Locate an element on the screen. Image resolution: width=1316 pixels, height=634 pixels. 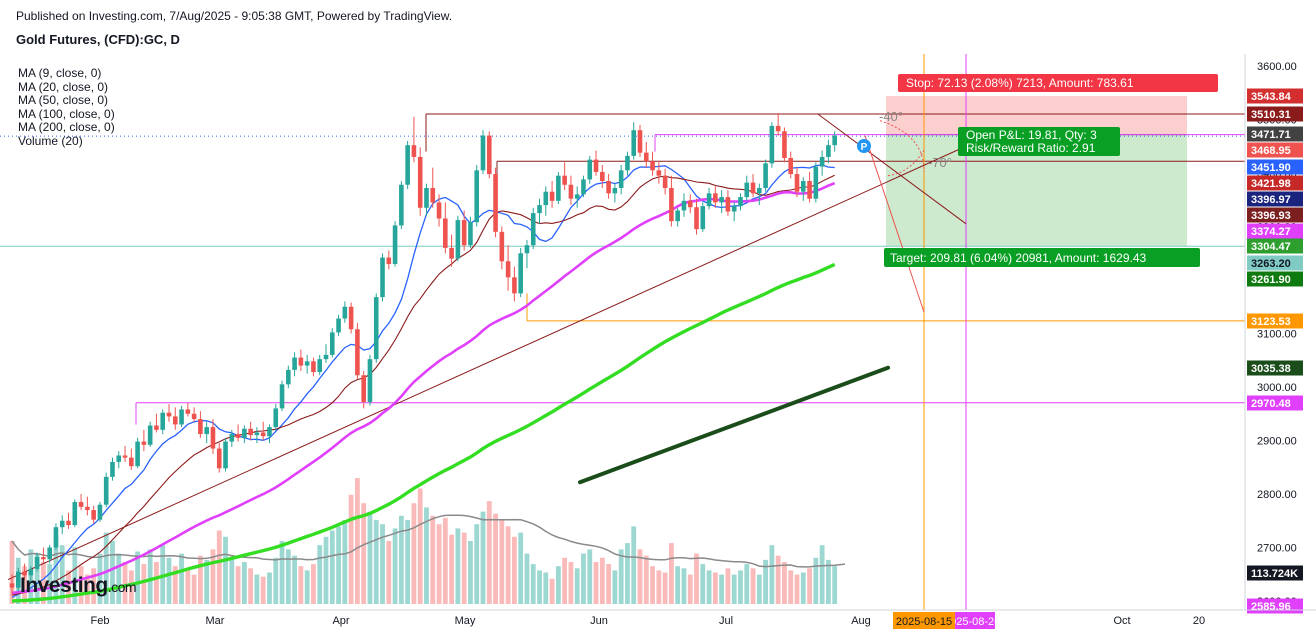
angle-label: -70° is located at coordinates (940, 162).